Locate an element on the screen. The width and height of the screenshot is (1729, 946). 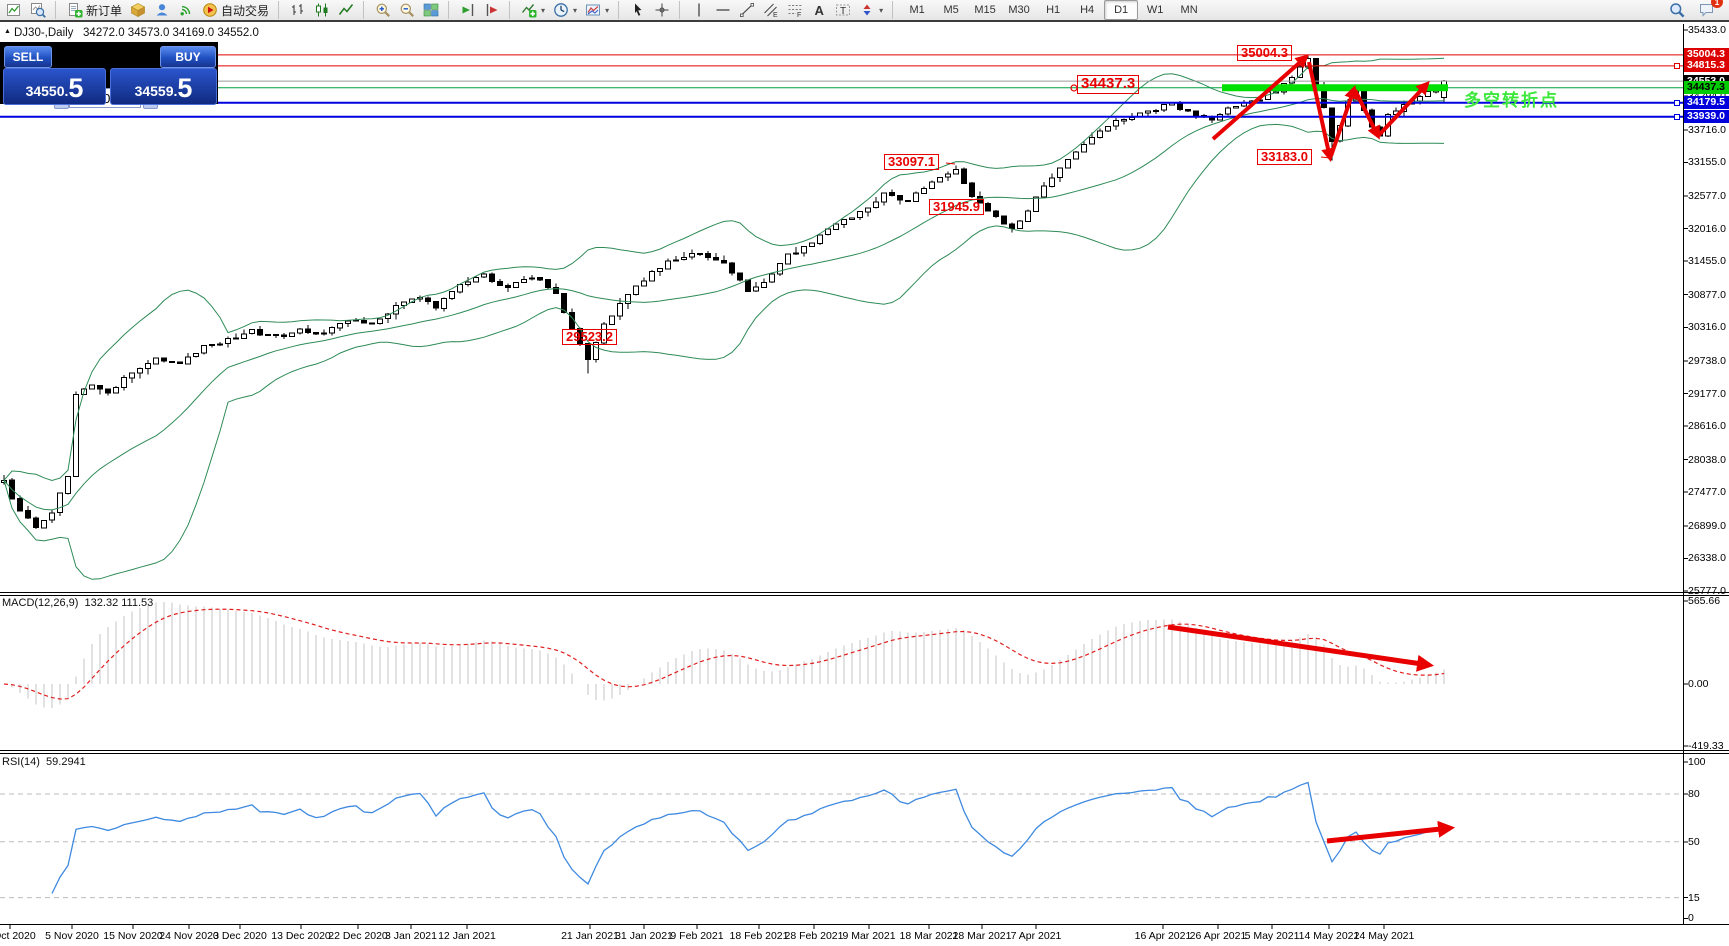
price-tick-label: 27477.0 is located at coordinates (1707, 492).